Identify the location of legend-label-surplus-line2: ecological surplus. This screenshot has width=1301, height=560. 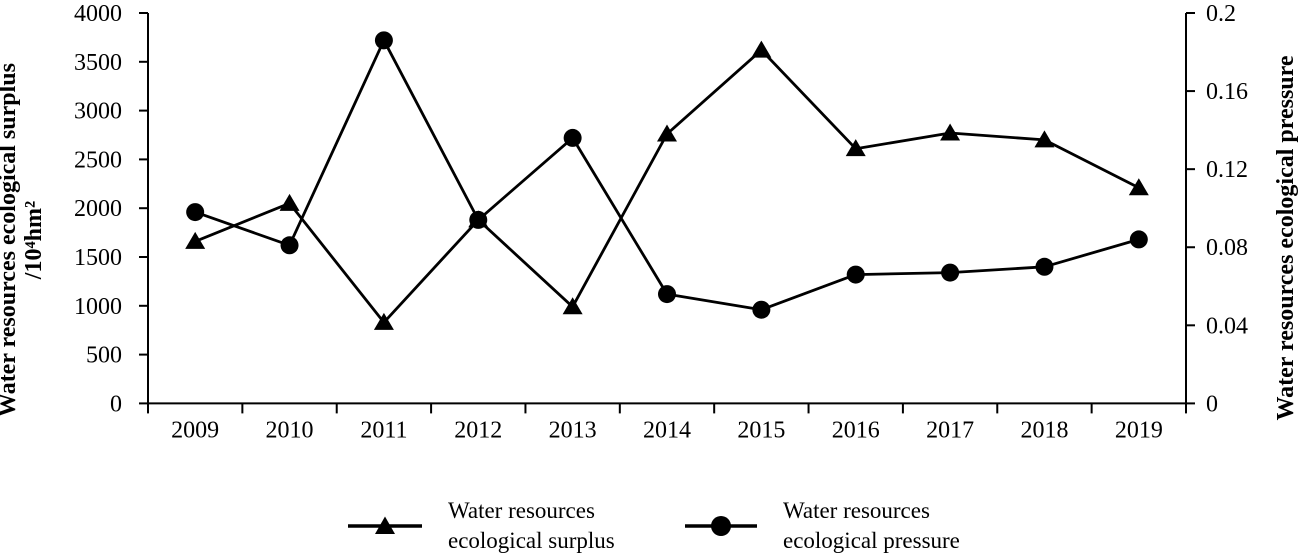
(531, 540).